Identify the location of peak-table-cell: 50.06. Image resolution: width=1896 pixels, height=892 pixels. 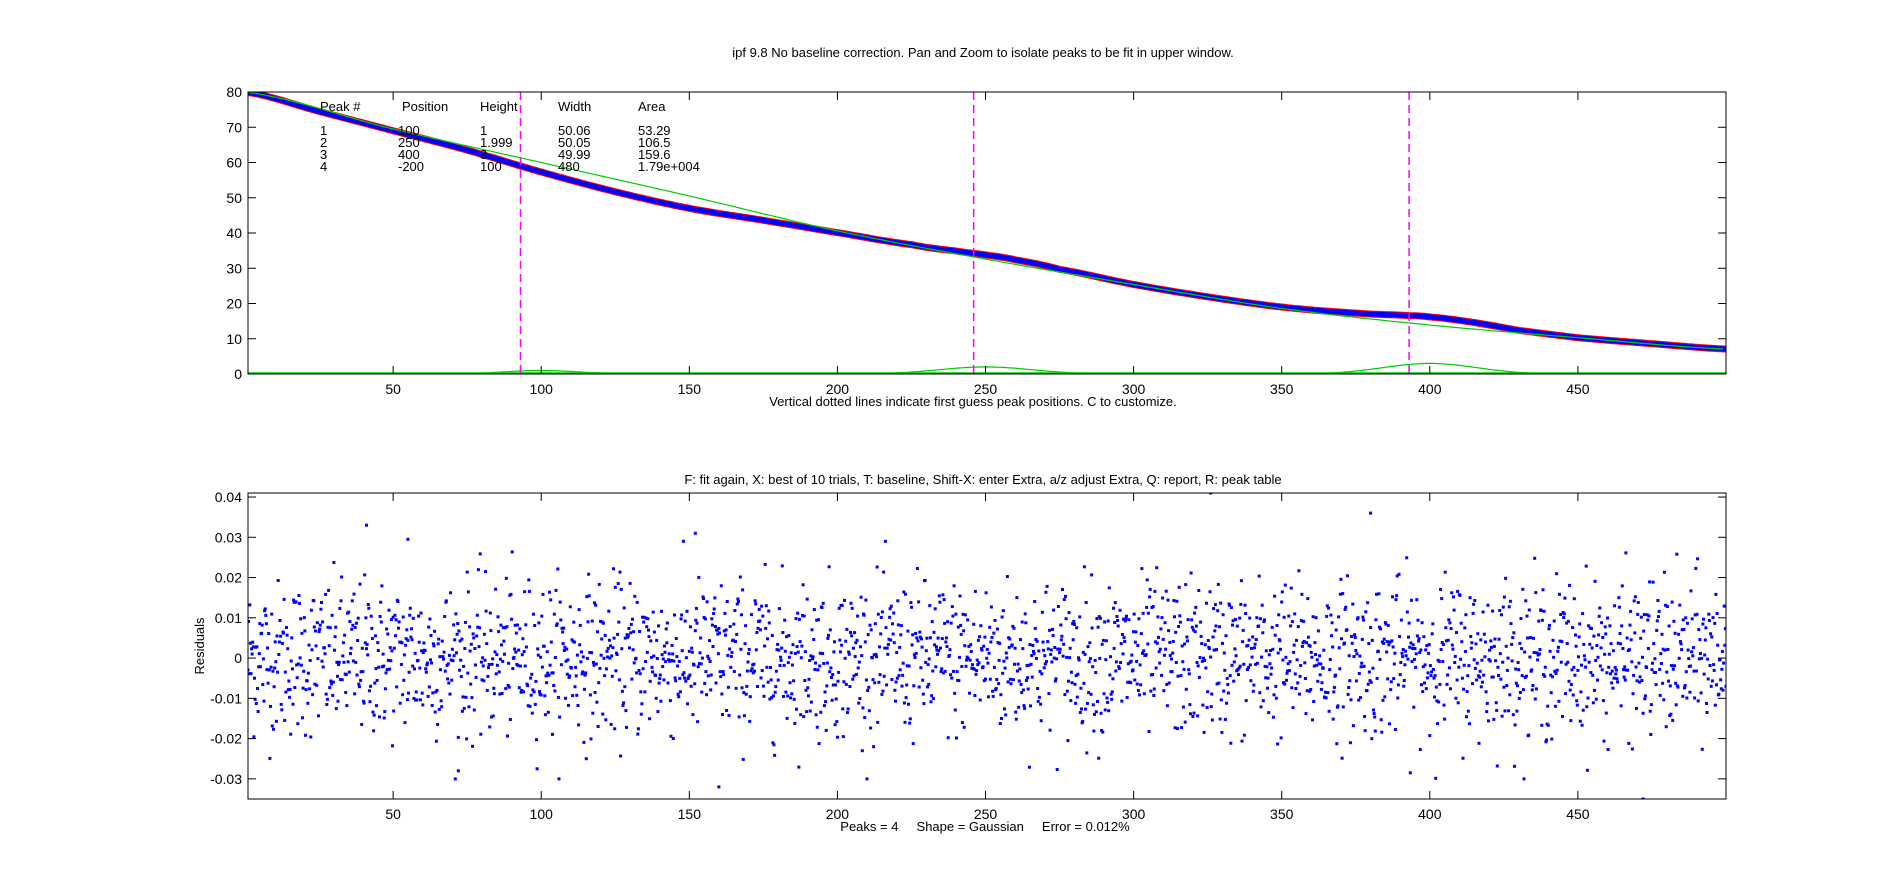
(574, 130).